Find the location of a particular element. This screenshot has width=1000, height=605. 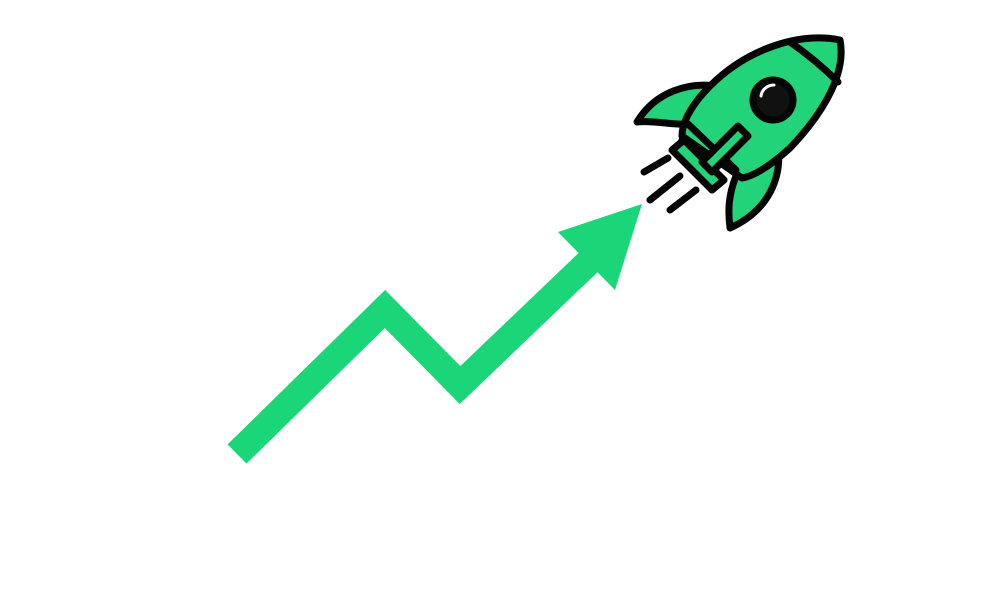

exhaust-lines is located at coordinates (670, 184).